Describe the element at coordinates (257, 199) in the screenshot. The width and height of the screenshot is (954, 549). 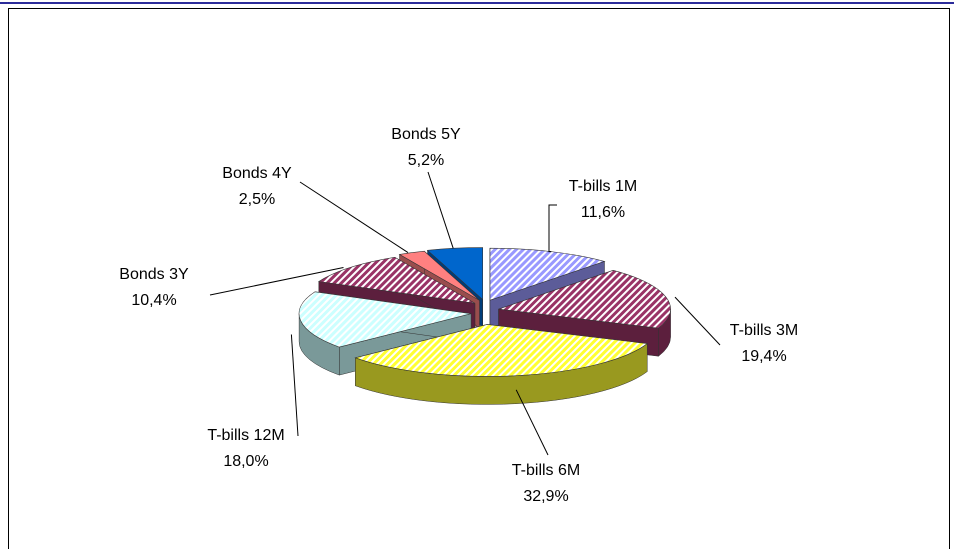
I see `slice-value-label: 2,5%` at that location.